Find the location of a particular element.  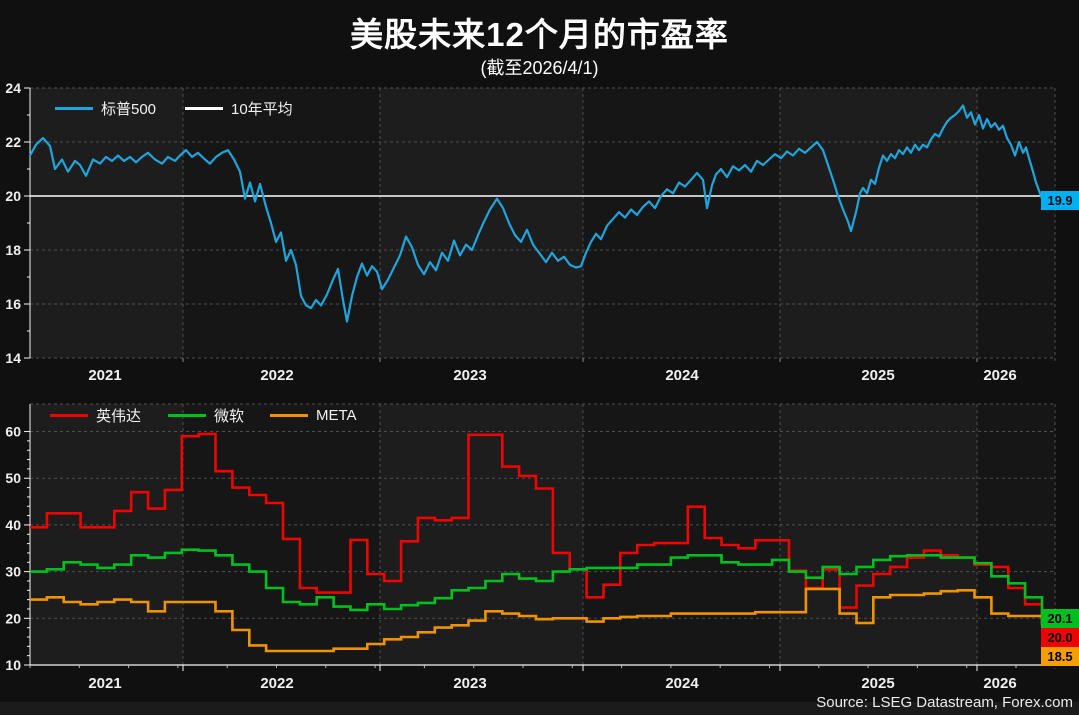

legend-item-meta: META is located at coordinates (313, 415).